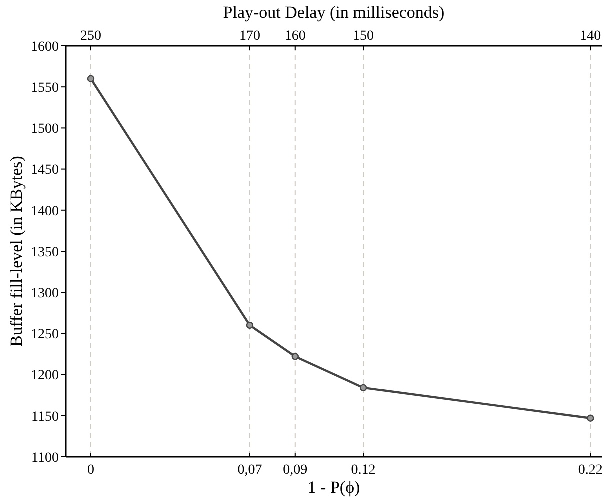  I want to click on x-tick-label: 0.22, so click(590, 470).